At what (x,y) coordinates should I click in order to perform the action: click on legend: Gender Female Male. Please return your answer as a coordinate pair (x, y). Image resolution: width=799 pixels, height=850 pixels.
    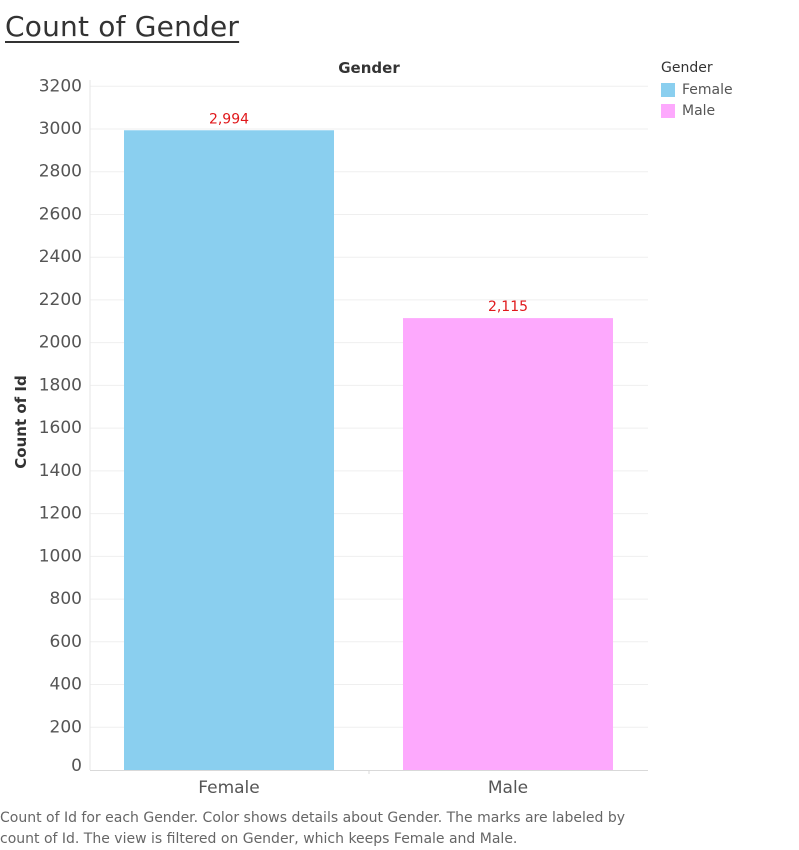
    Looking at the image, I should click on (697, 90).